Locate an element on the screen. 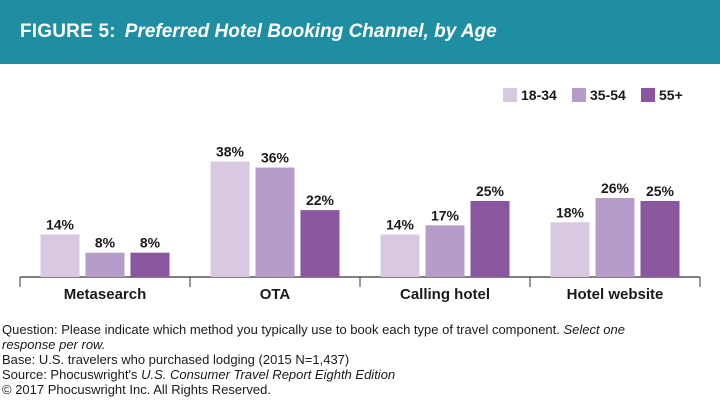 The width and height of the screenshot is (720, 407). data-label: 22% is located at coordinates (320, 200).